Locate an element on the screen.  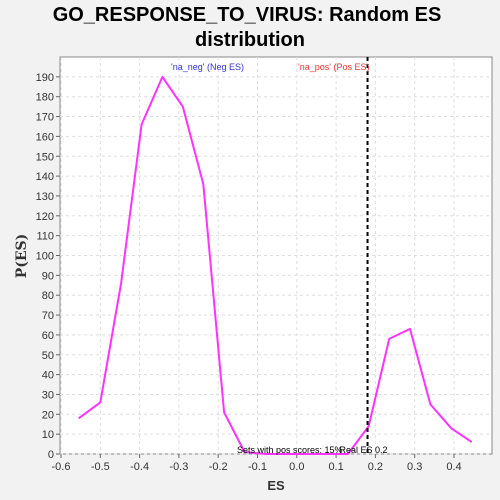
y-tick-label: 110 is located at coordinates (45, 237).